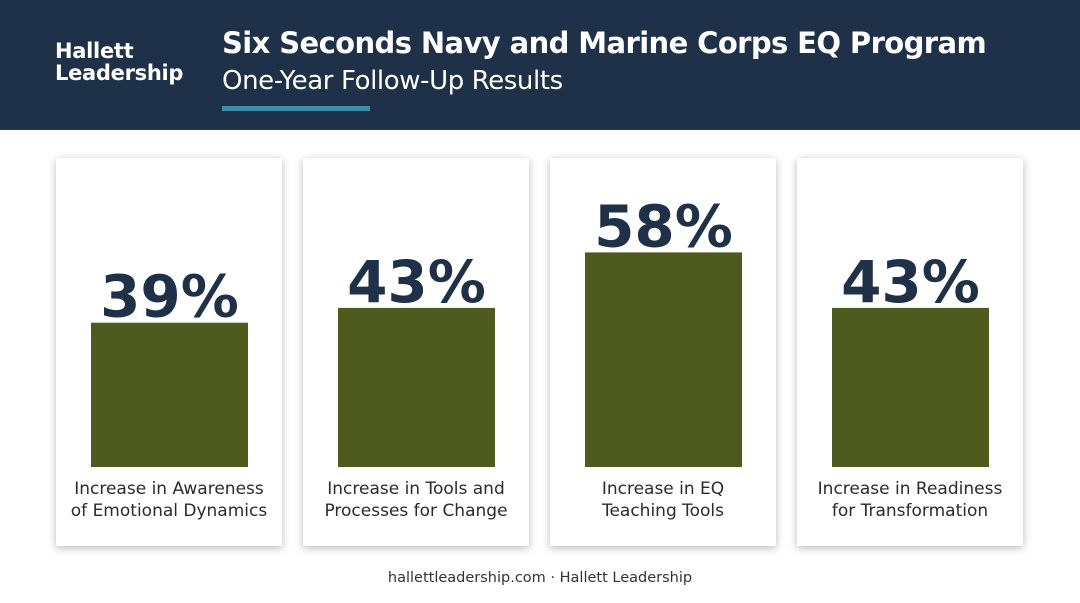 This screenshot has width=1080, height=603. Describe the element at coordinates (663, 226) in the screenshot. I see `value-label-3: 58%` at that location.